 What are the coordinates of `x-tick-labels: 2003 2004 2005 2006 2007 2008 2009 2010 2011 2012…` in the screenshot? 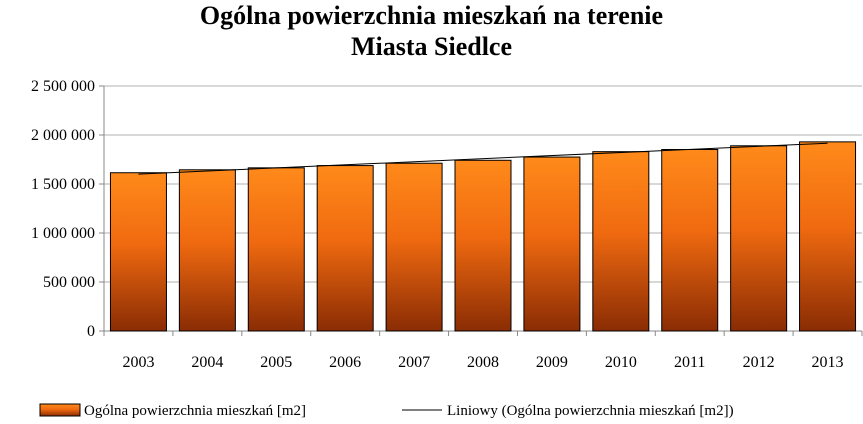 It's located at (482, 362).